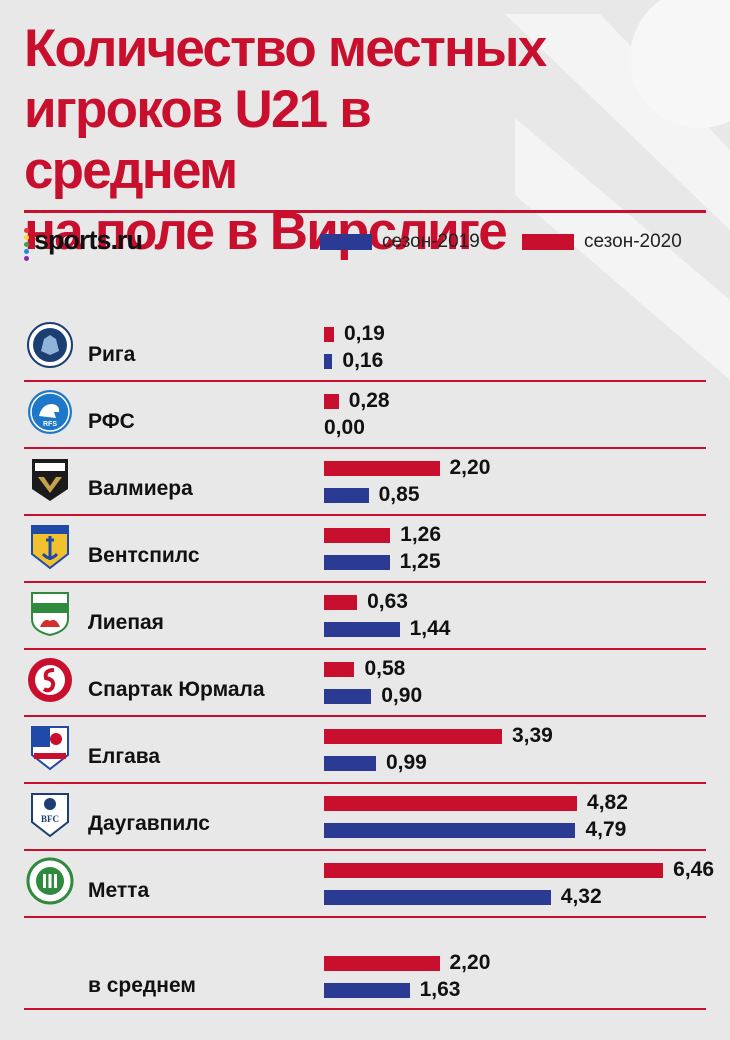 The width and height of the screenshot is (730, 1040). Describe the element at coordinates (126, 622) in the screenshot. I see `category-label: Лиепая` at that location.